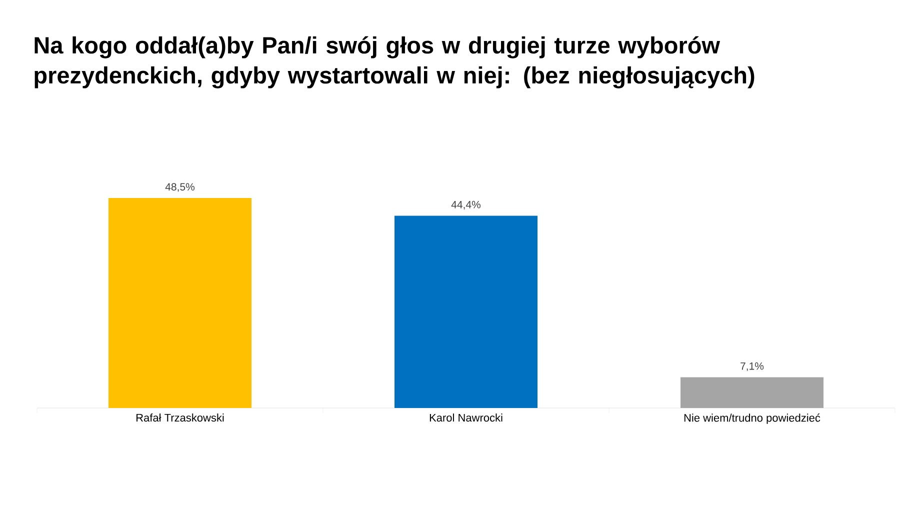 Image resolution: width=915 pixels, height=514 pixels. Describe the element at coordinates (180, 187) in the screenshot. I see `data-label: 48,5%` at that location.